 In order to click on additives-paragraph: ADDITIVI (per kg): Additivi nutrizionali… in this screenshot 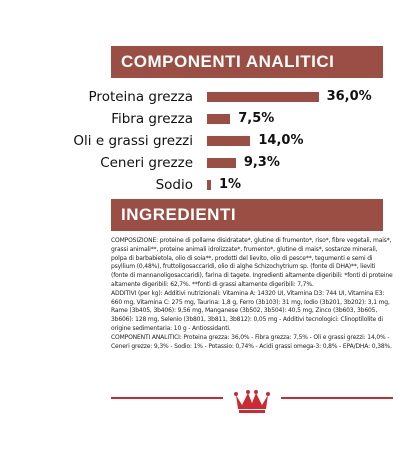, I will do `click(250, 310)`.